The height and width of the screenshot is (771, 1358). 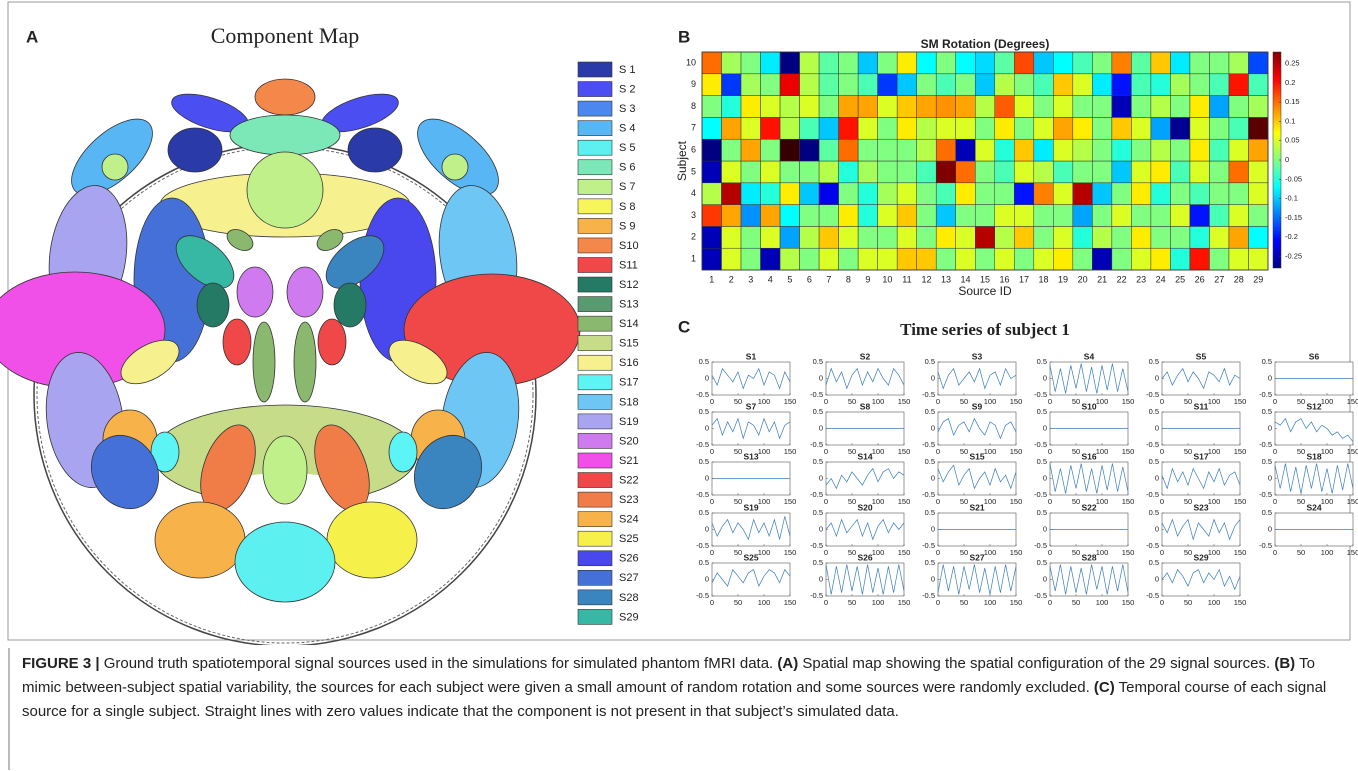 I want to click on legend-label: S18, so click(x=629, y=402).